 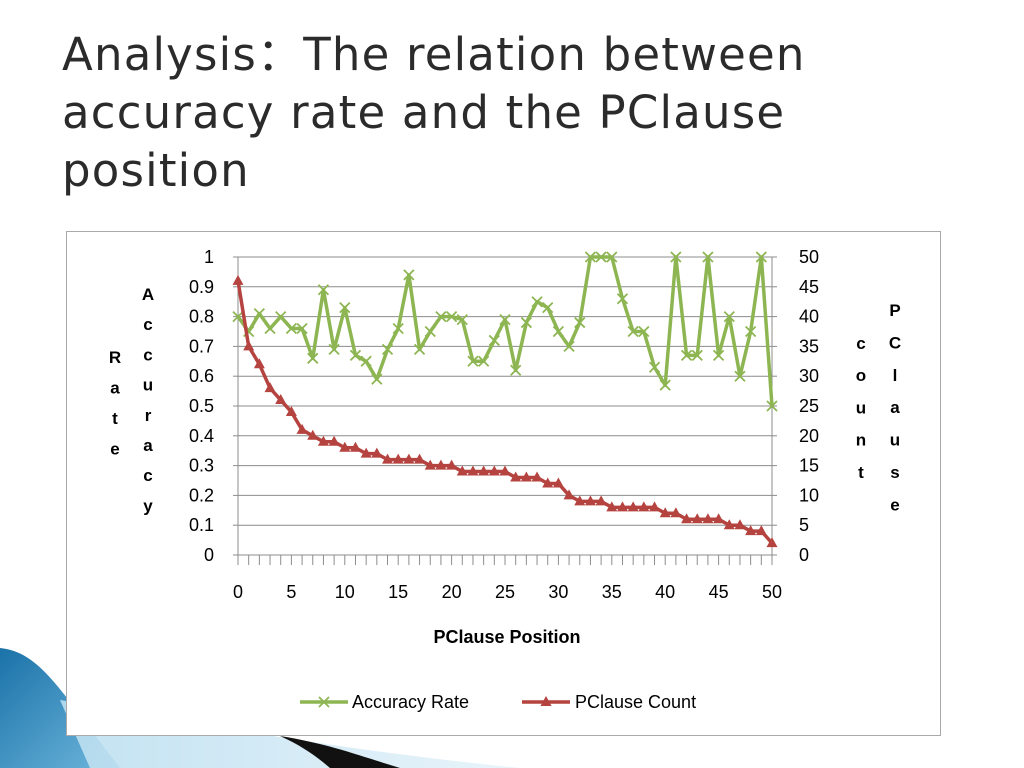 I want to click on y-right-title-pclause-char: a, so click(x=895, y=407).